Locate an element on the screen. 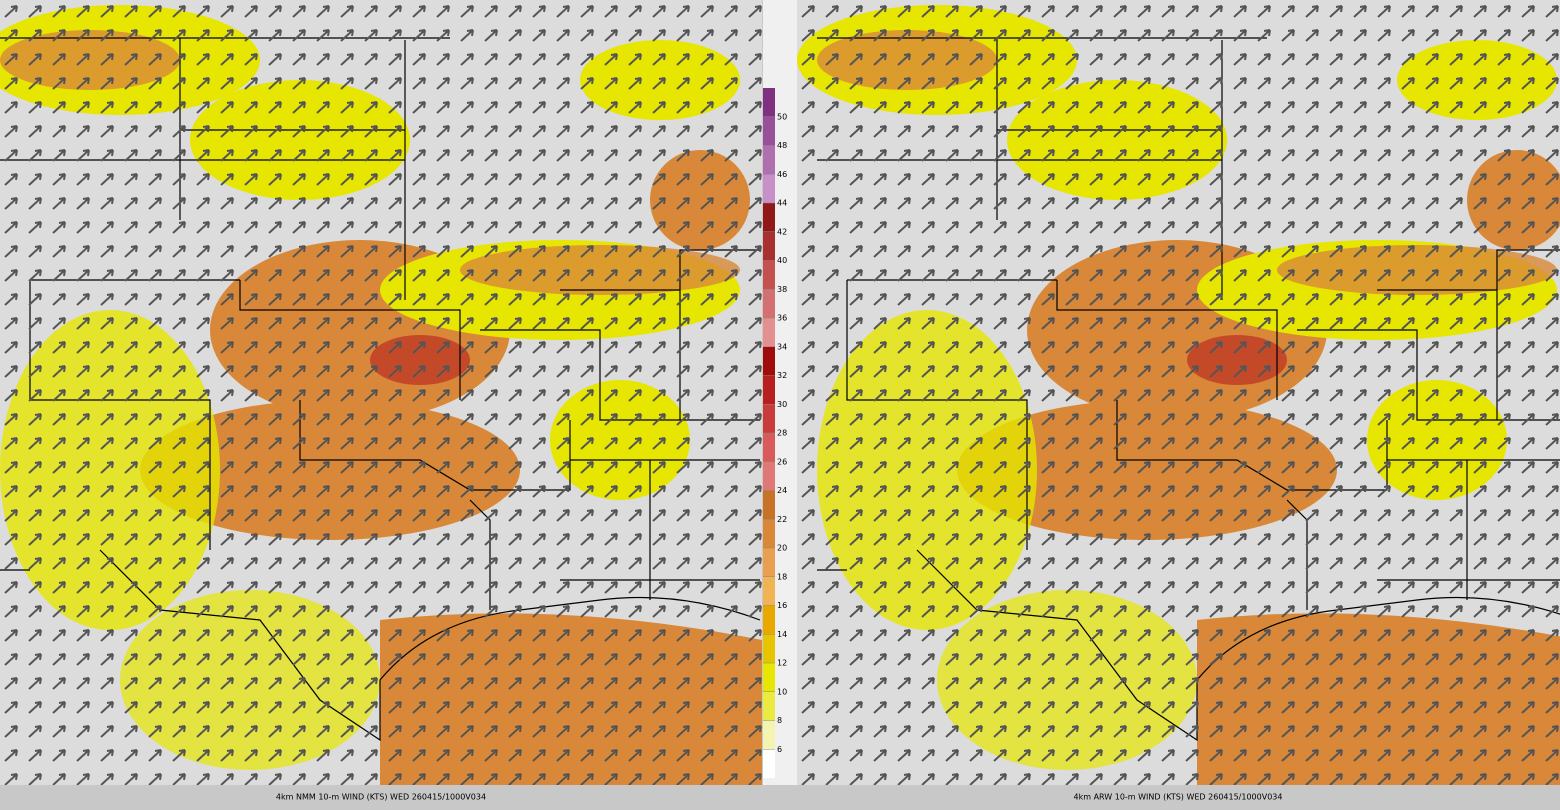 This screenshot has height=810, width=1560. colorbar-label: 20 is located at coordinates (782, 548).